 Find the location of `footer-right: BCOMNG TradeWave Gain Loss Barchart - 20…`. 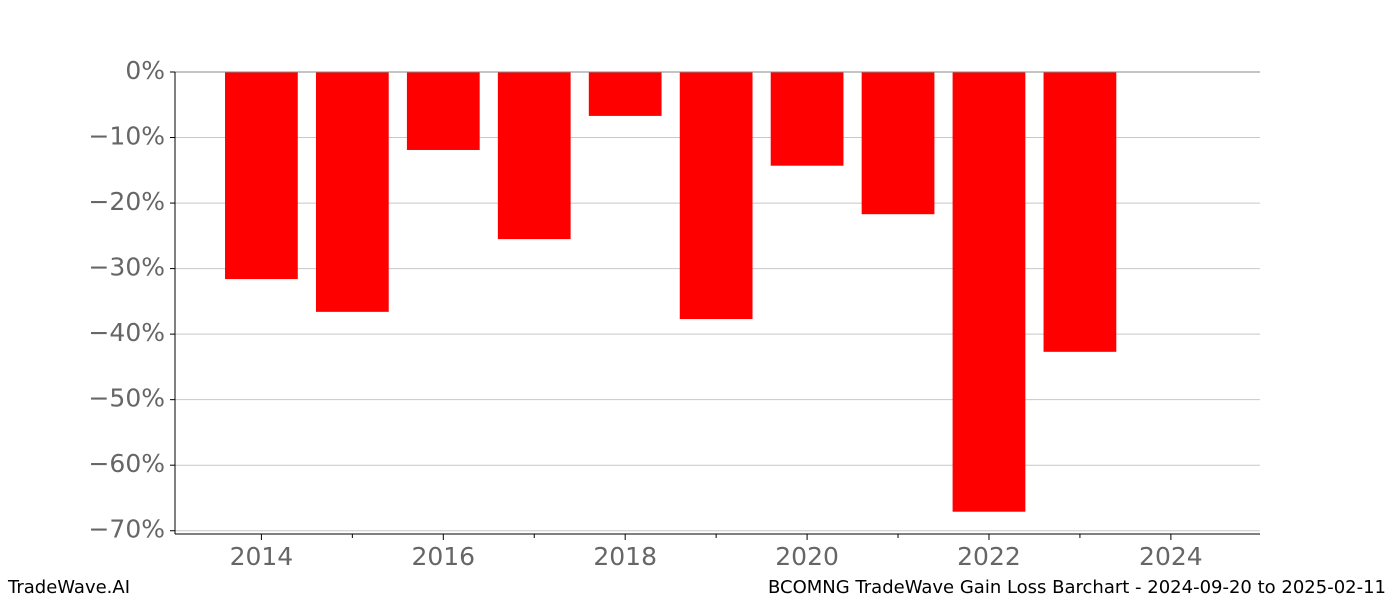

footer-right: BCOMNG TradeWave Gain Loss Barchart - 20… is located at coordinates (1077, 587).